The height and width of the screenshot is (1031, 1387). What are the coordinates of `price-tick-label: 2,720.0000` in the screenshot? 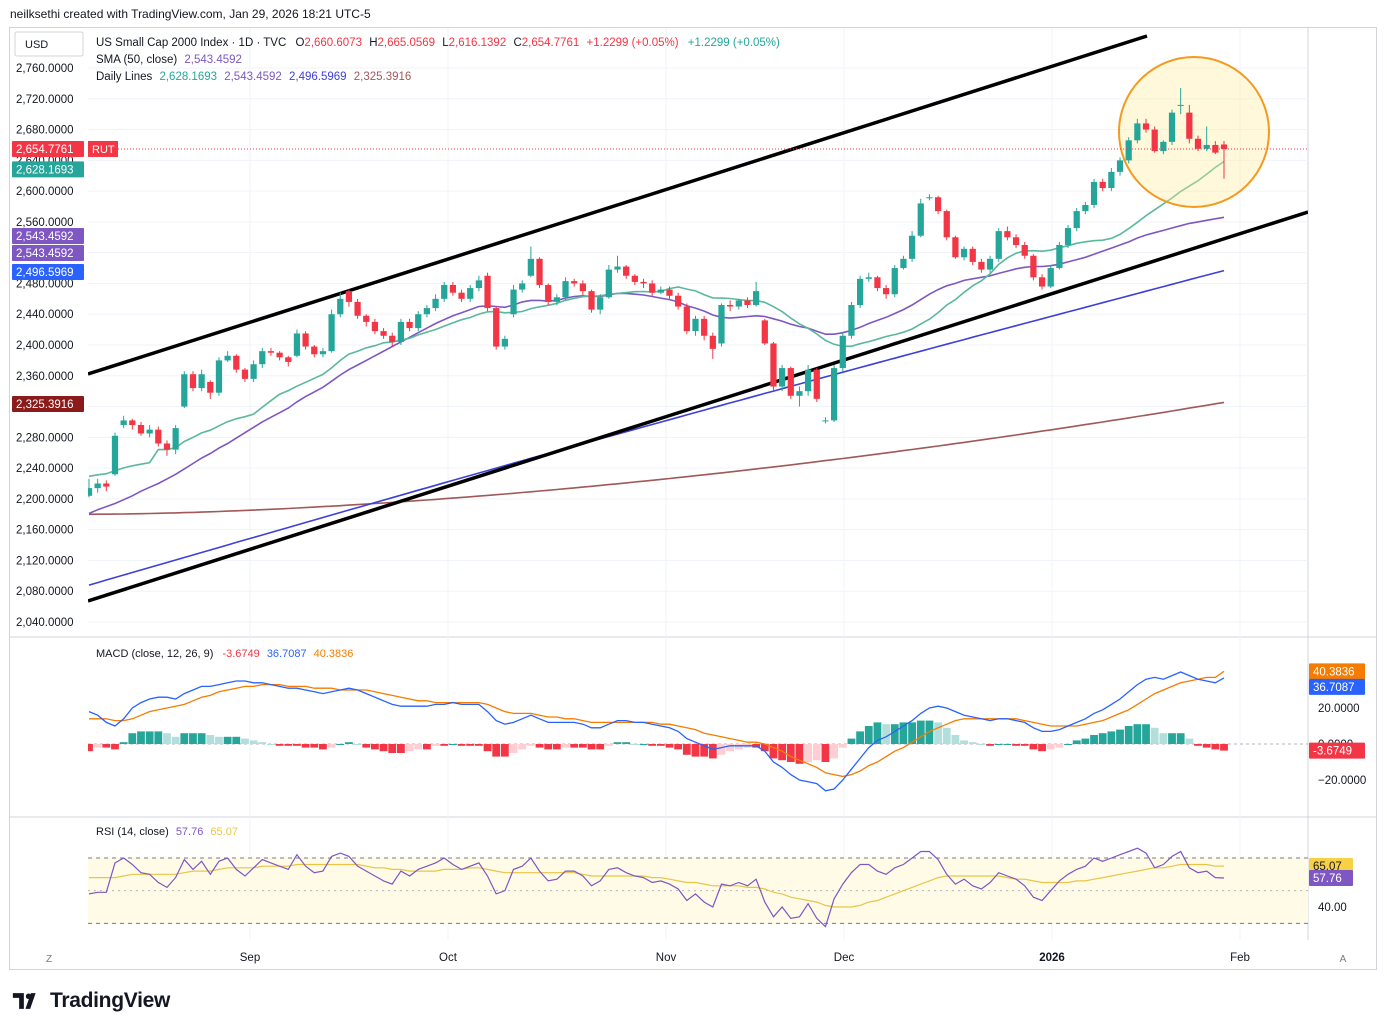 It's located at (45, 100).